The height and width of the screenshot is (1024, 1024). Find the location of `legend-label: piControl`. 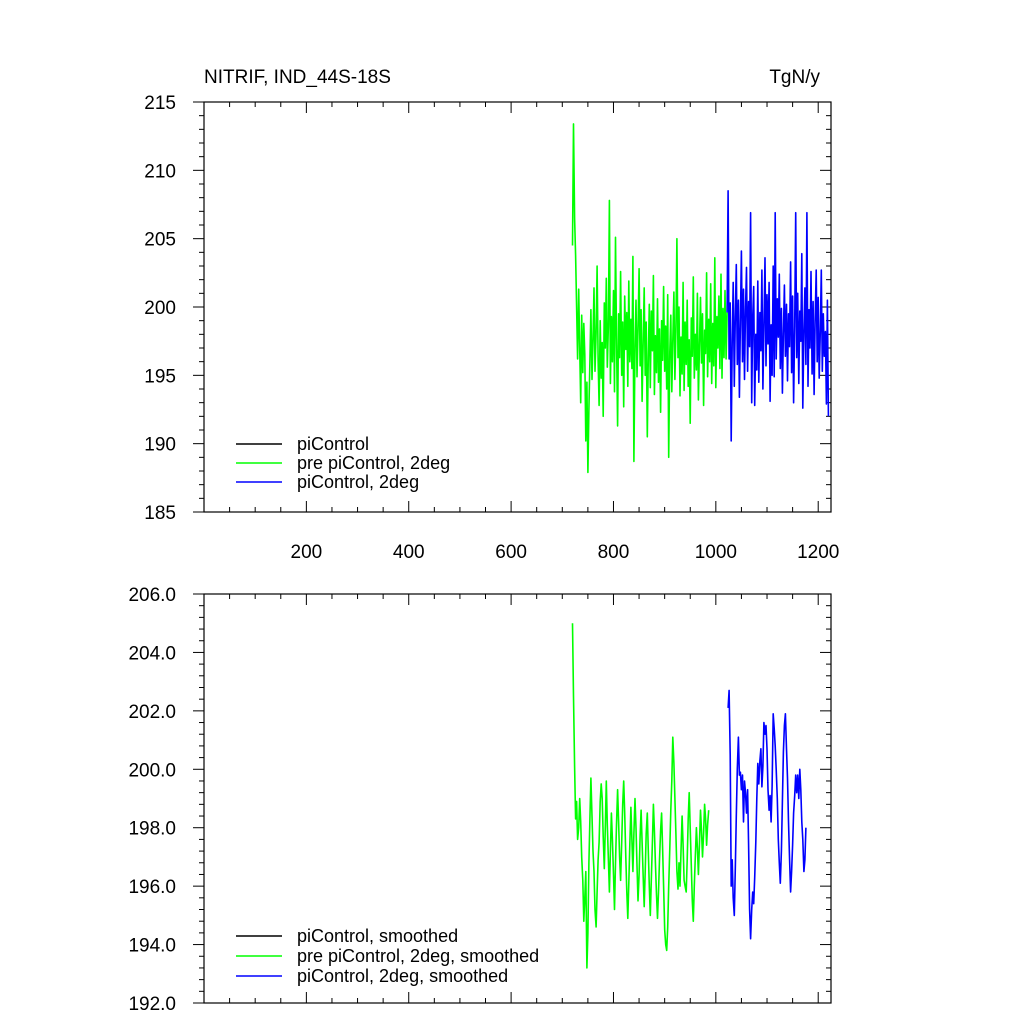

legend-label: piControl is located at coordinates (333, 444).